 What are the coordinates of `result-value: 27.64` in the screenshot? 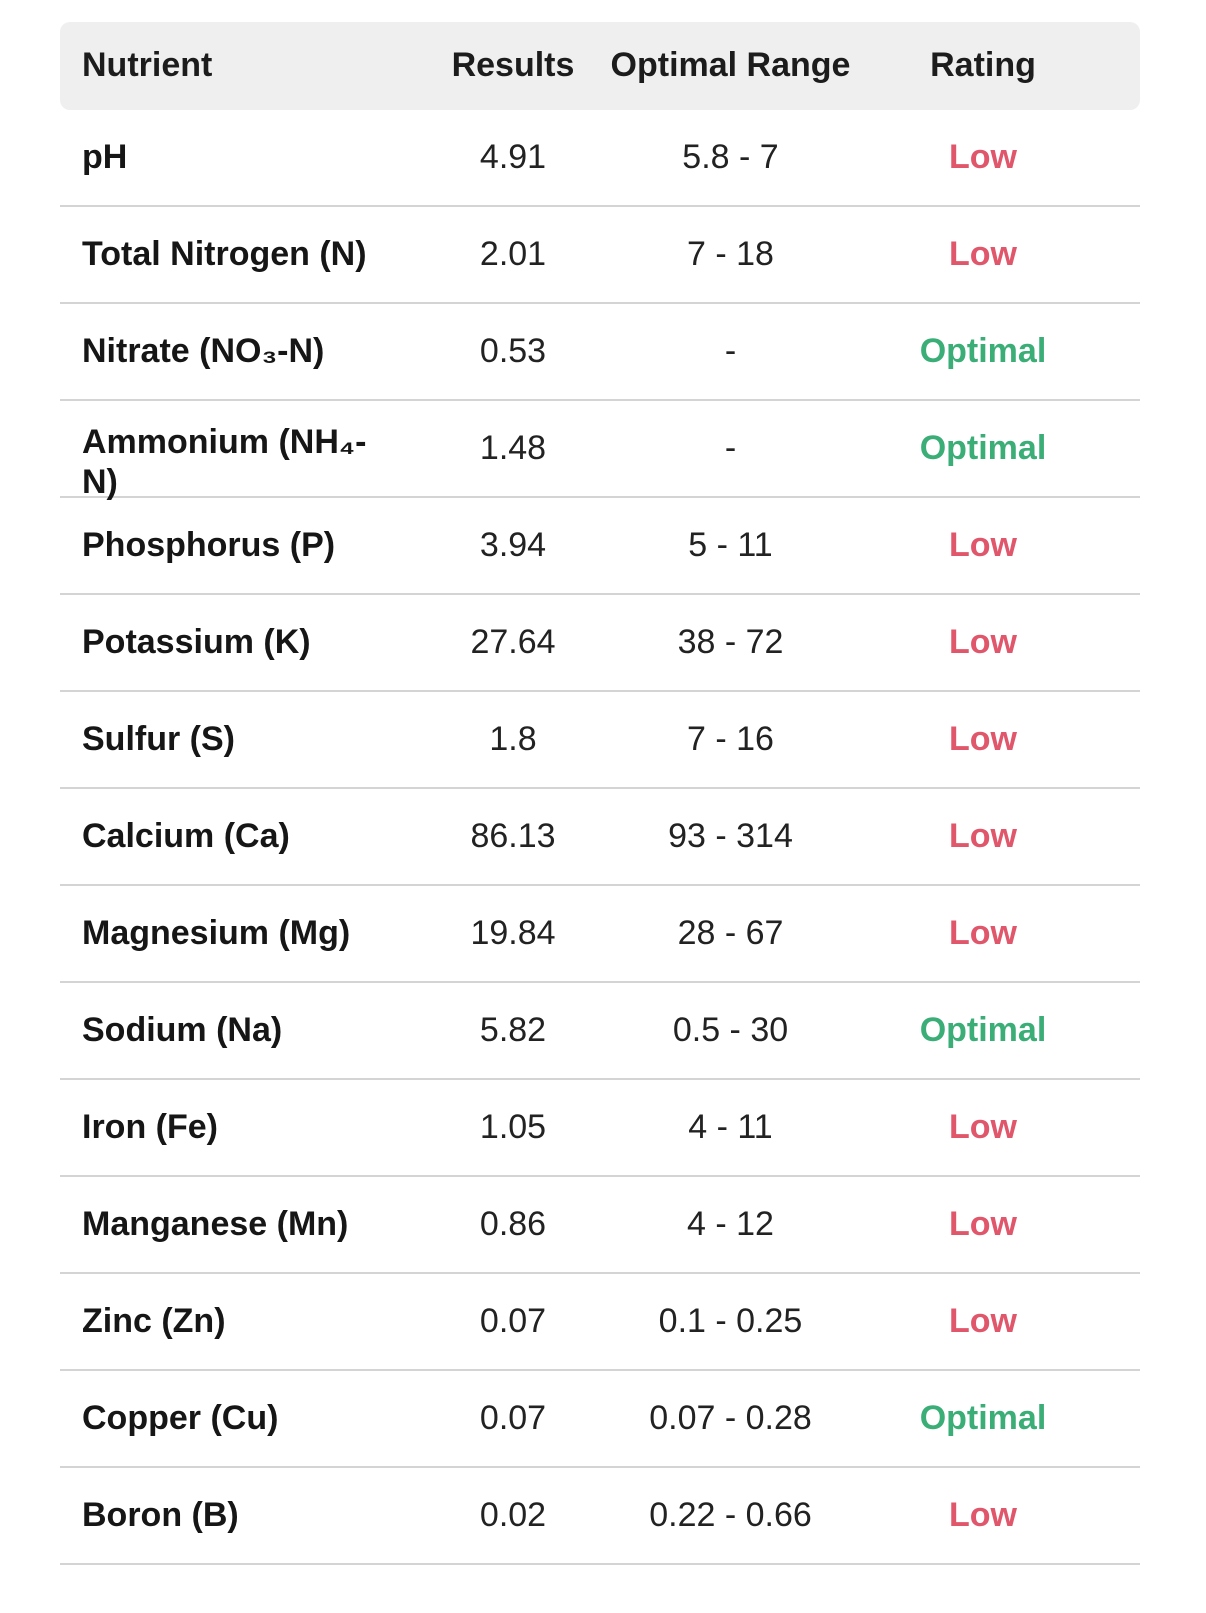 It's located at (513, 641).